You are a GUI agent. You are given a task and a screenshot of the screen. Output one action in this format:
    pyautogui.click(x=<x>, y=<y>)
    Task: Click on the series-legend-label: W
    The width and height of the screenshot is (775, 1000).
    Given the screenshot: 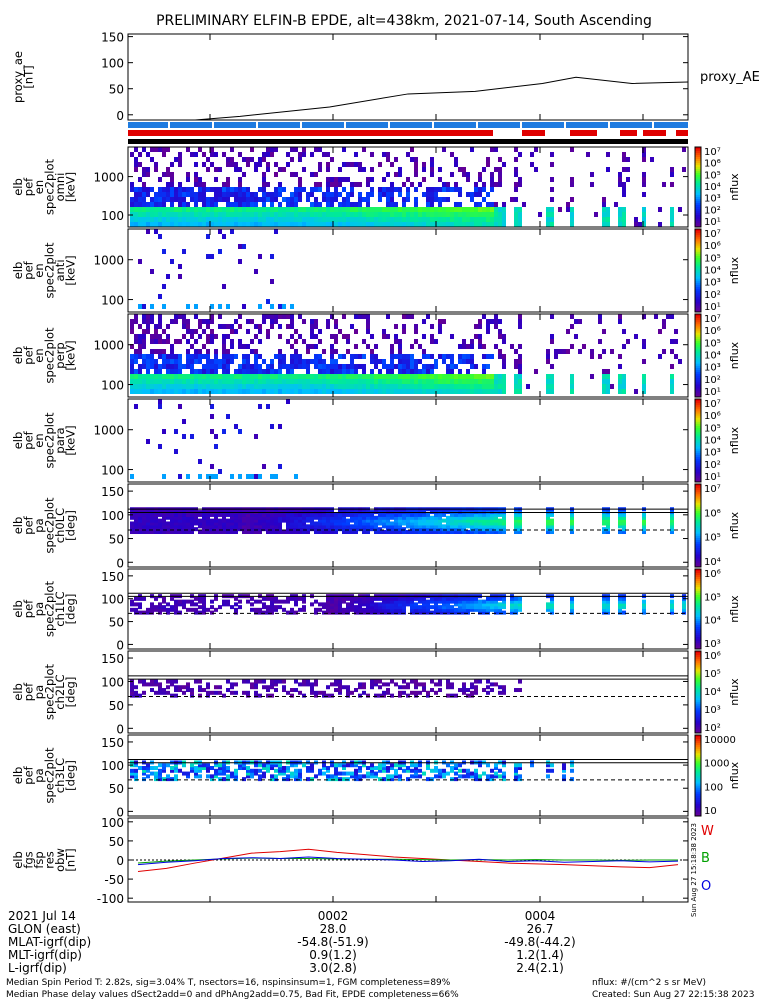 What is the action you would take?
    pyautogui.click(x=707, y=831)
    